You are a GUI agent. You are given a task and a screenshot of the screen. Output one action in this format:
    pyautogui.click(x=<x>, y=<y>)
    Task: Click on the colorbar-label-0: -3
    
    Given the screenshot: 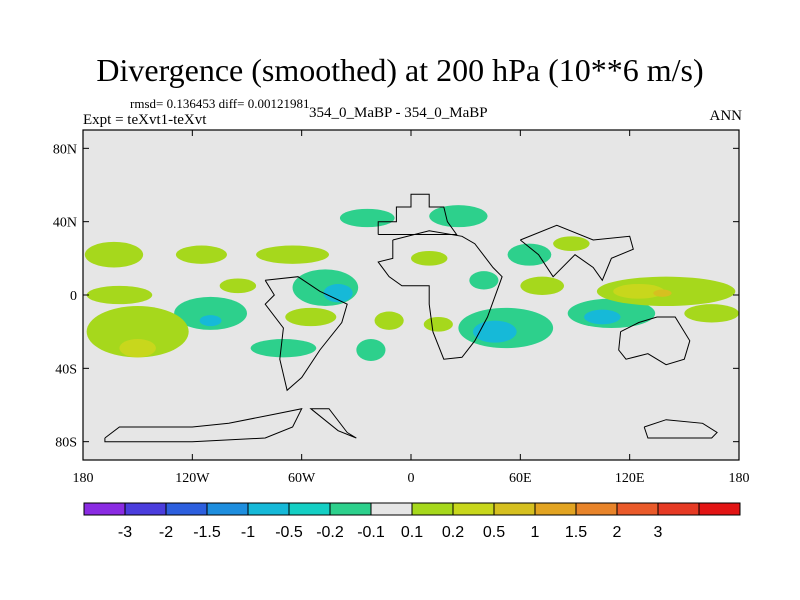 What is the action you would take?
    pyautogui.click(x=125, y=532)
    